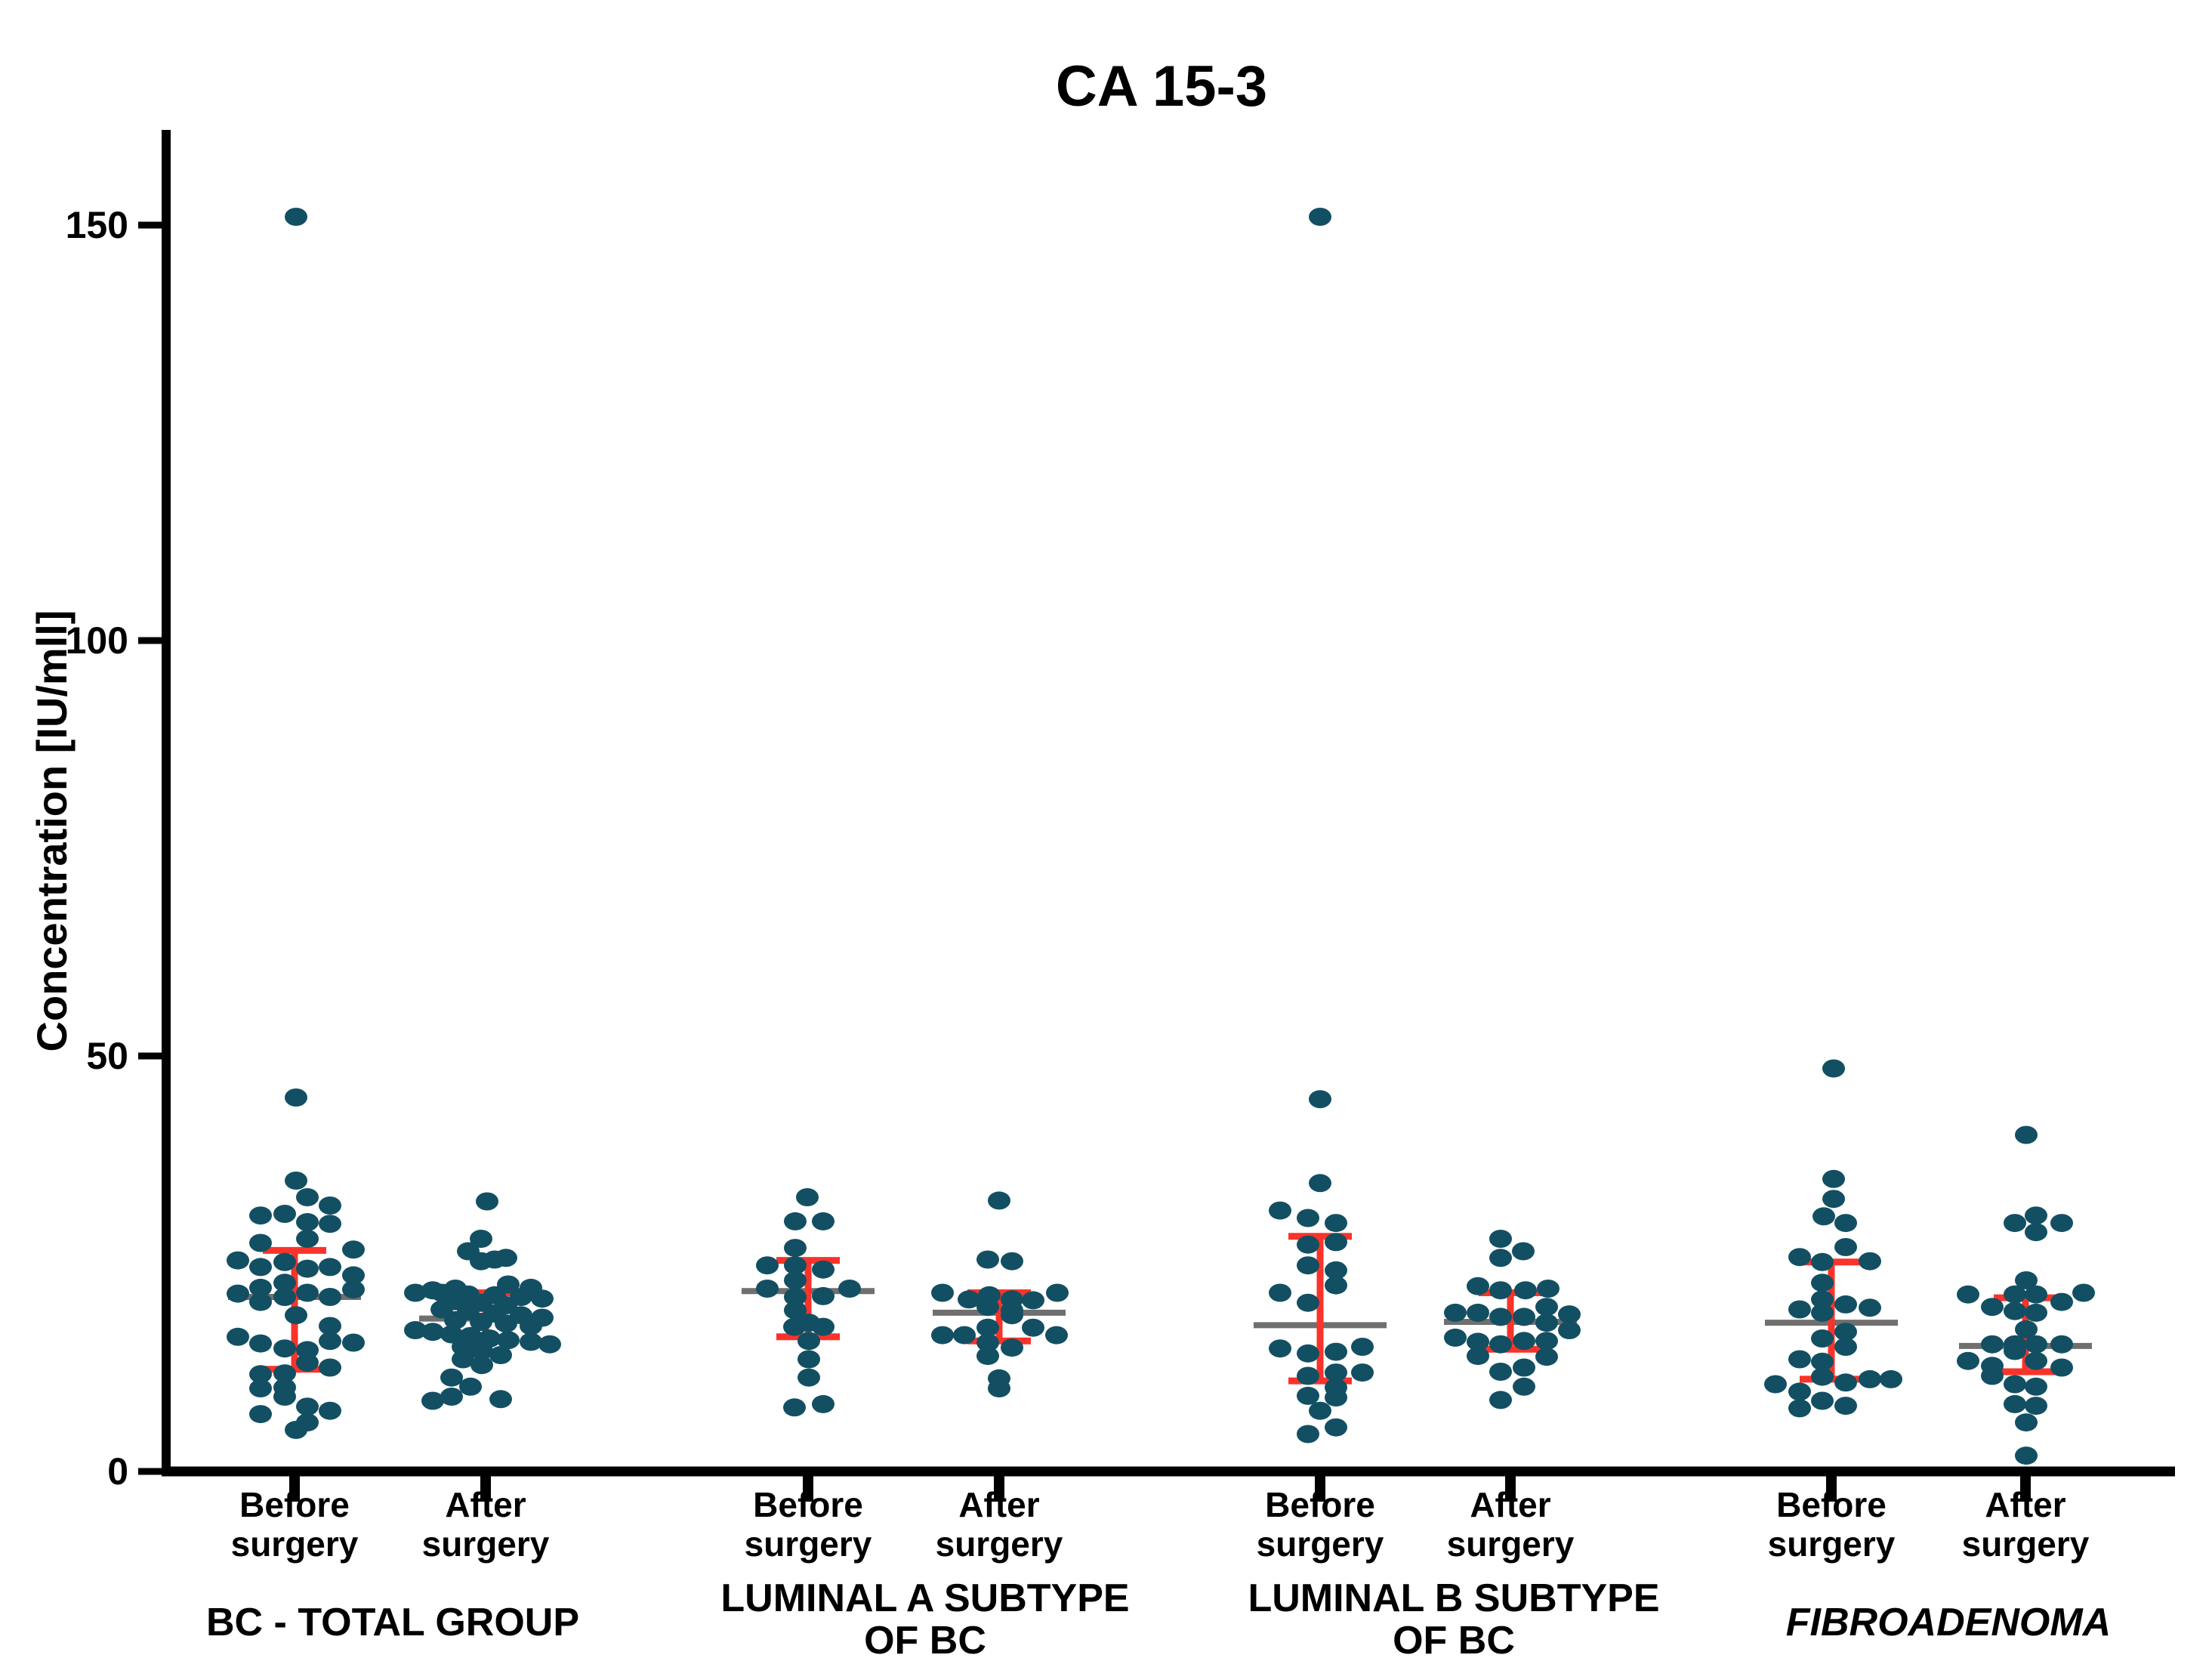 This screenshot has width=2212, height=1658. Describe the element at coordinates (1161, 86) in the screenshot. I see `chart-title: CA 15-3` at that location.